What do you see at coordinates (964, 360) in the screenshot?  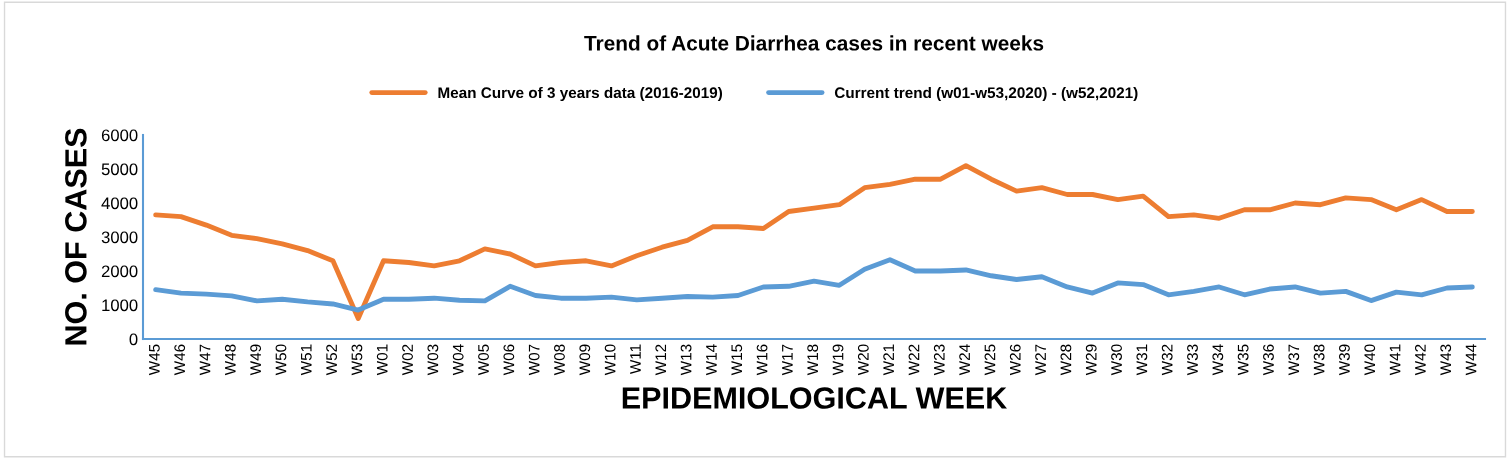 I see `x-tick-label: W24` at bounding box center [964, 360].